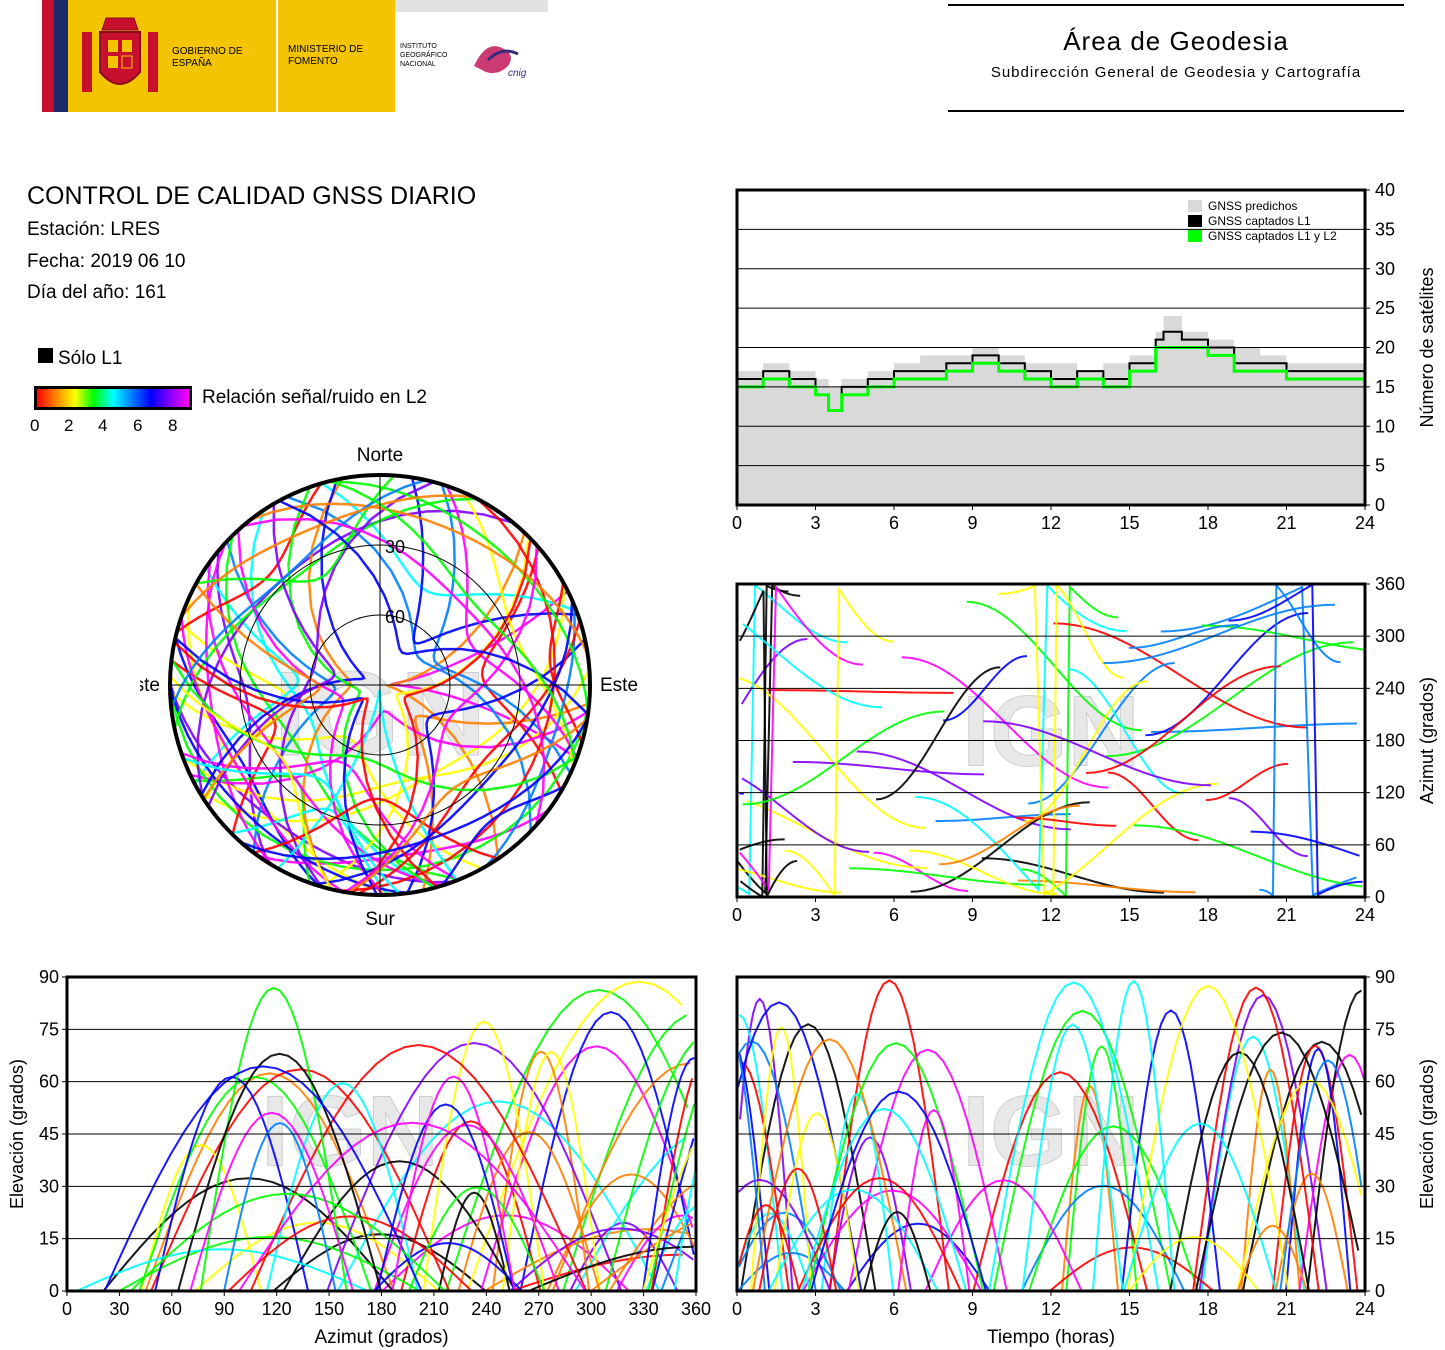  I want to click on horizon-circle, so click(380, 685).